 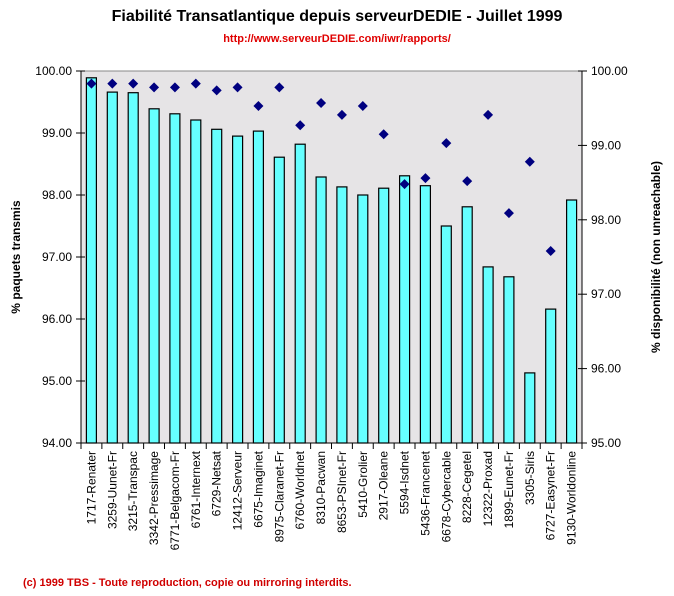 I want to click on x-category-label: 1717-Renater, so click(x=91, y=487).